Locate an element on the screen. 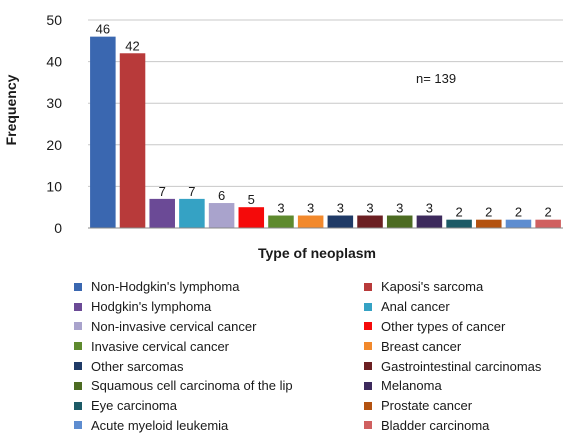 The image size is (578, 443). legend-item: Squamous cell carcinoma of the lip is located at coordinates (219, 386).